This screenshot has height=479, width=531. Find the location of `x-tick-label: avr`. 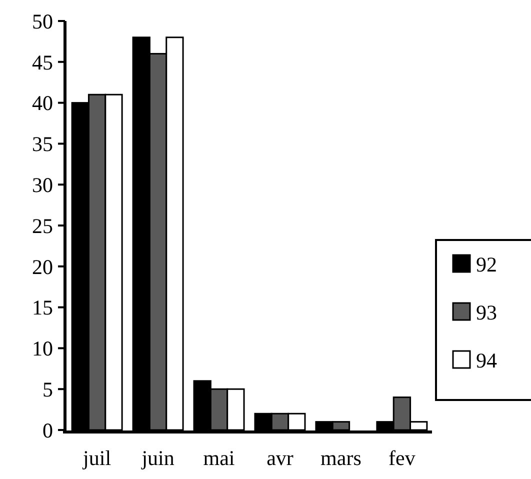

x-tick-label: avr is located at coordinates (280, 458).